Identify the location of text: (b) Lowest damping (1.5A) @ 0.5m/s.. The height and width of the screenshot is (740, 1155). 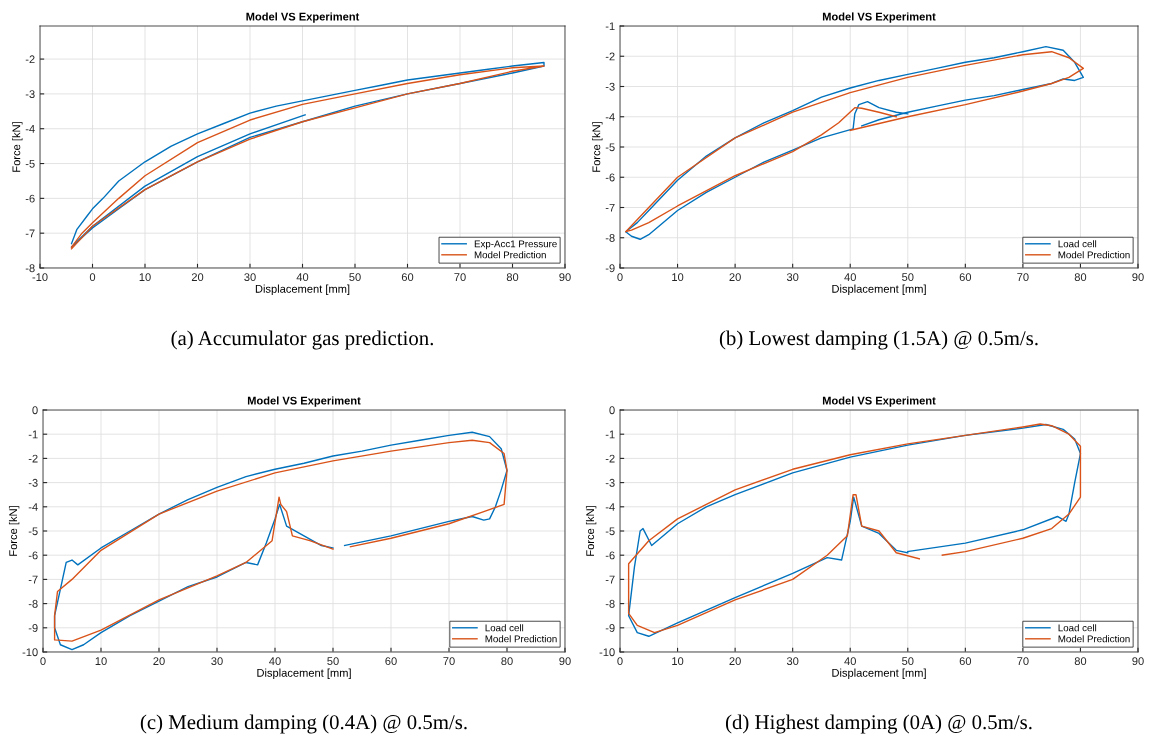
(878, 340).